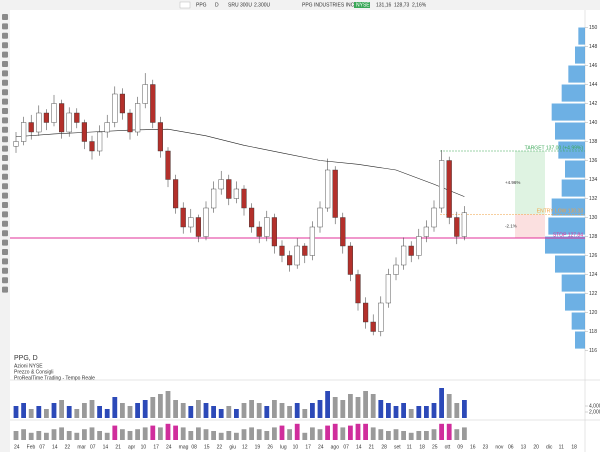 The width and height of the screenshot is (600, 457). Describe the element at coordinates (270, 447) in the screenshot. I see `x-tick-label: 26` at that location.